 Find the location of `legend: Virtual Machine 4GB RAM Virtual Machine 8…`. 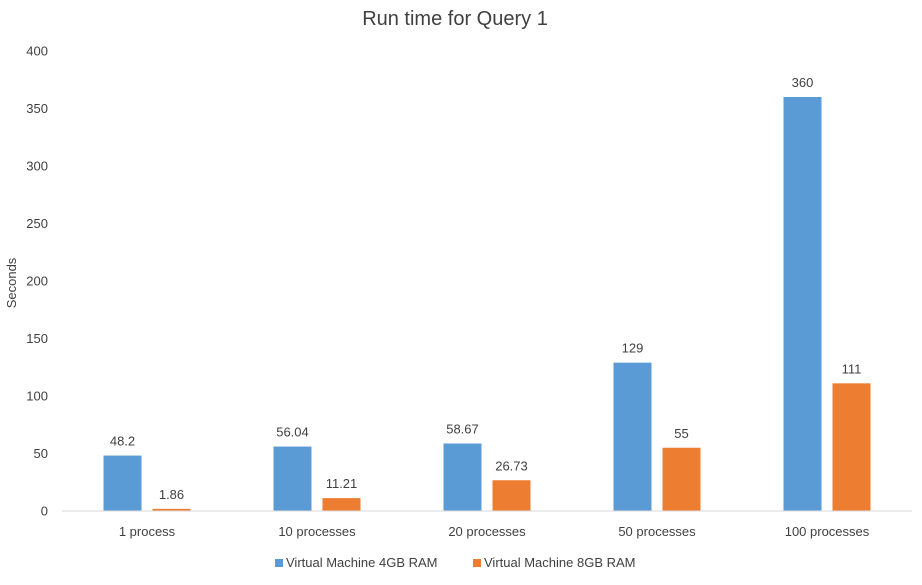

legend: Virtual Machine 4GB RAM Virtual Machine 8… is located at coordinates (455, 562).